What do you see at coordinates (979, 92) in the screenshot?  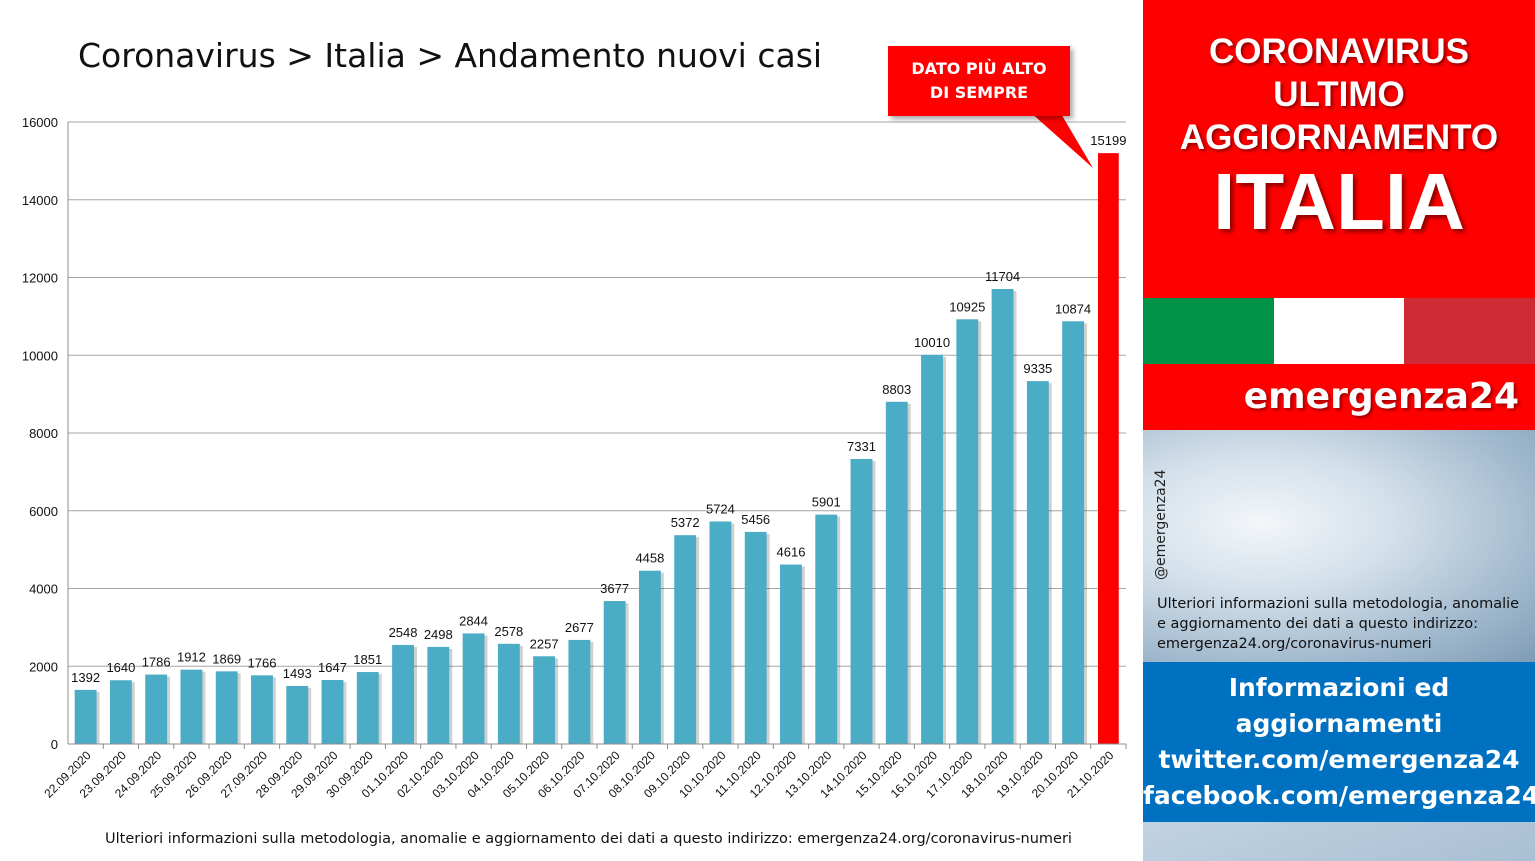 I see `callout-line-2: DI SEMPRE` at bounding box center [979, 92].